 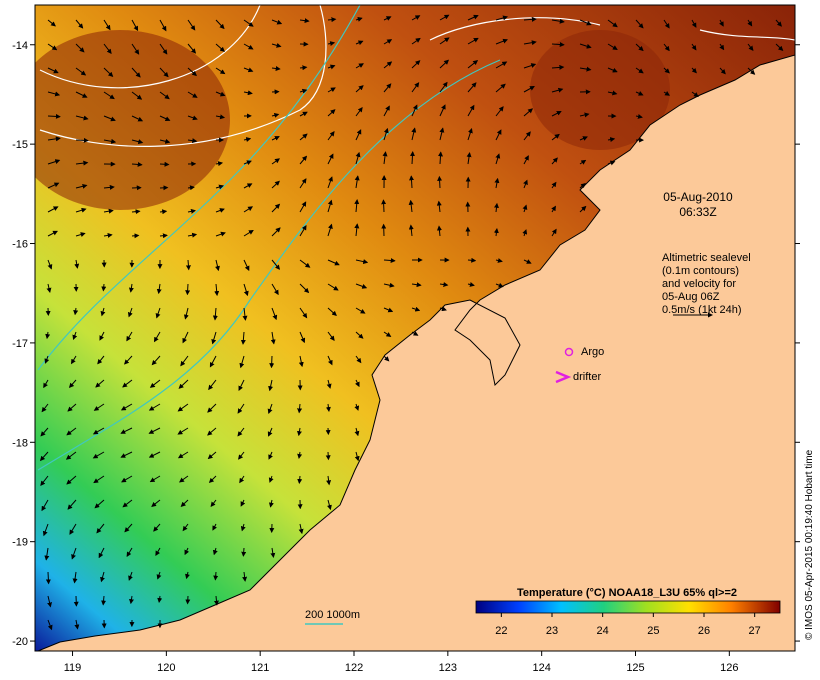 I want to click on x-tick-label: 120, so click(x=166, y=668).